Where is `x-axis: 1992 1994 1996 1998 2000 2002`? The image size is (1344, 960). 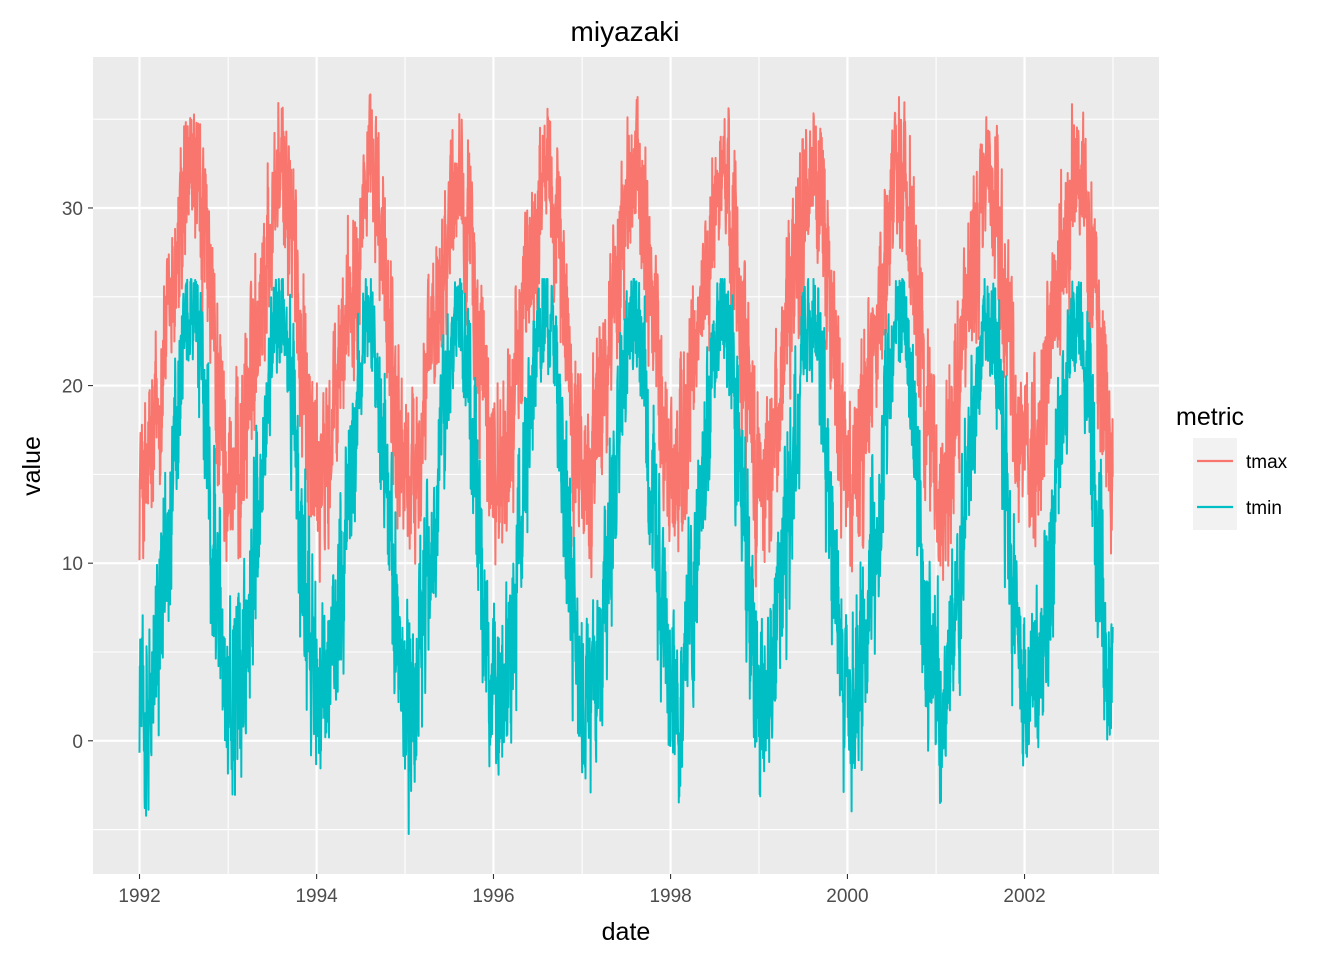
x-axis: 1992 1994 1996 1998 2000 2002 is located at coordinates (582, 890).